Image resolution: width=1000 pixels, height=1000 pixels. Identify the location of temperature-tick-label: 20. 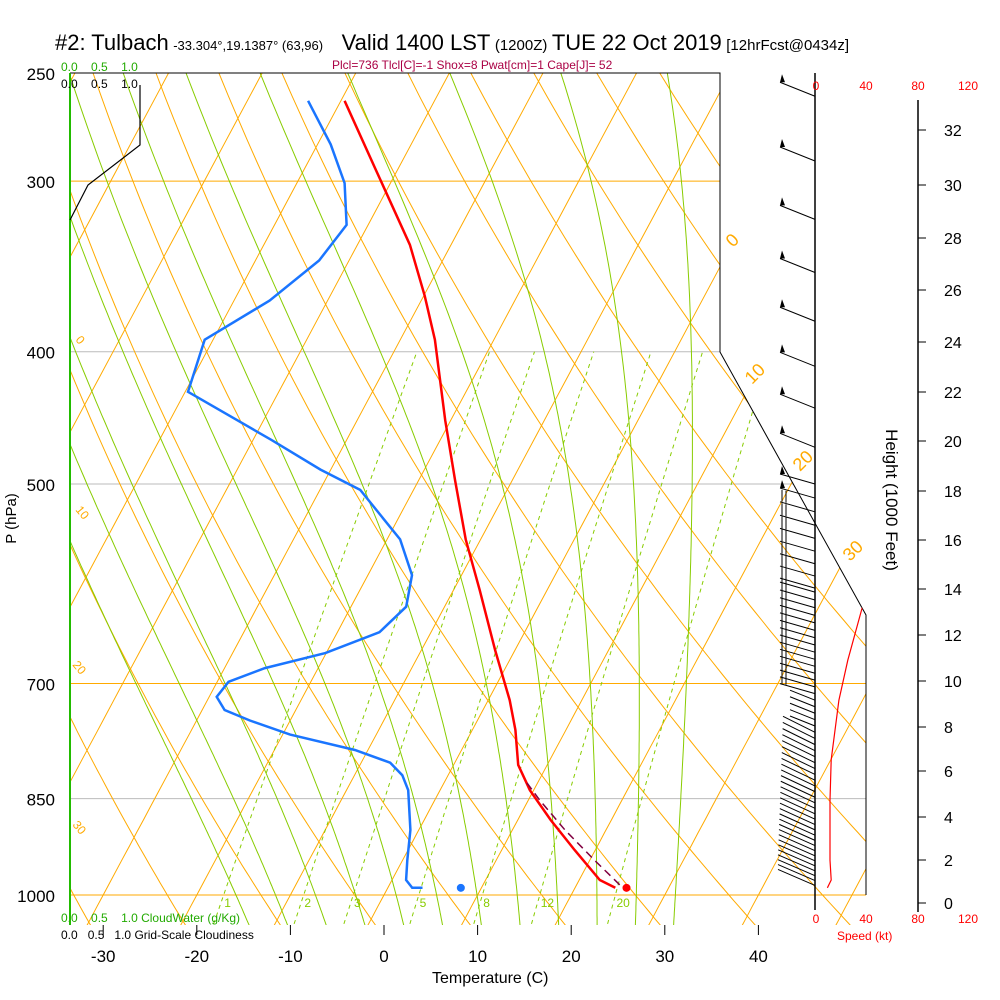
(571, 956).